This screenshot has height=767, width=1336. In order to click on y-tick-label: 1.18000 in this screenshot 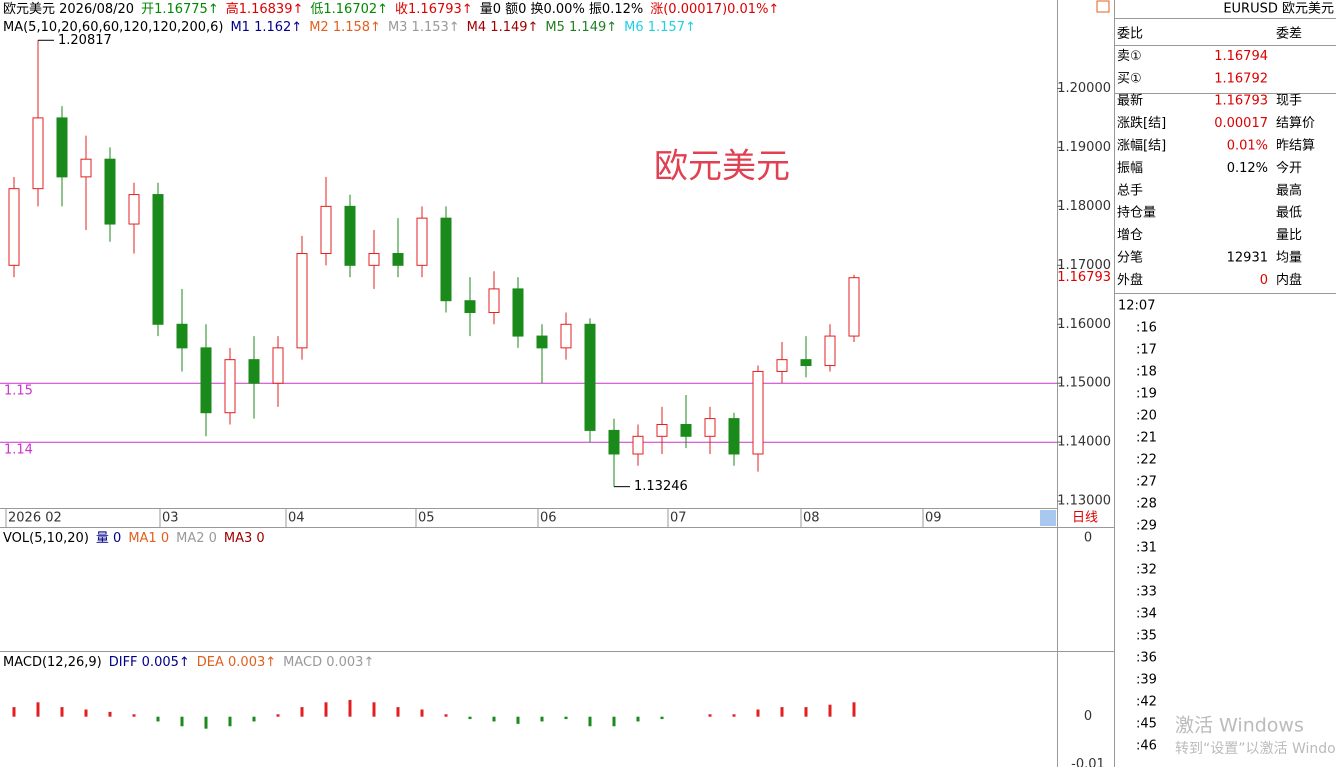, I will do `click(1084, 206)`.